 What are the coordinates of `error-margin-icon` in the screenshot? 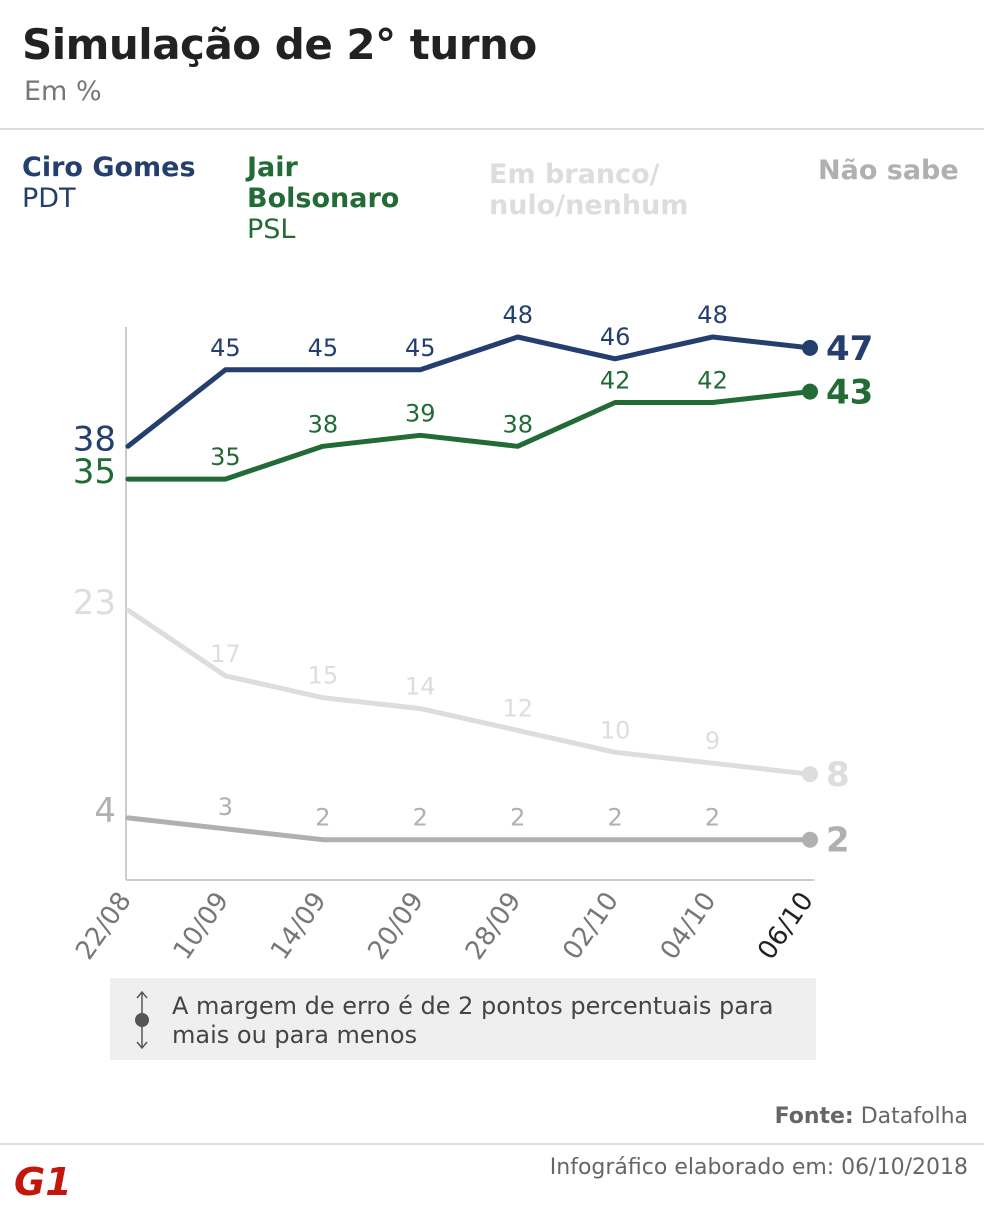 It's located at (142, 1020).